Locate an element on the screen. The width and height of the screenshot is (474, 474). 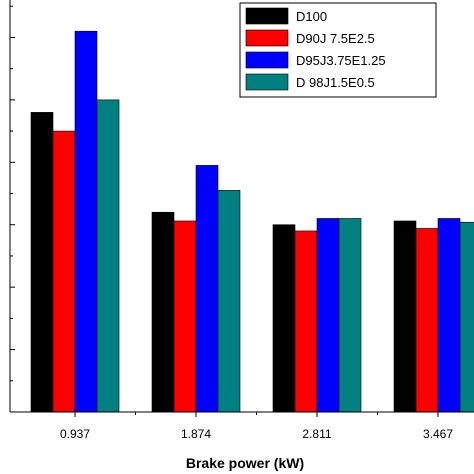
legend-label: D95J3.75E1.25 is located at coordinates (341, 60).